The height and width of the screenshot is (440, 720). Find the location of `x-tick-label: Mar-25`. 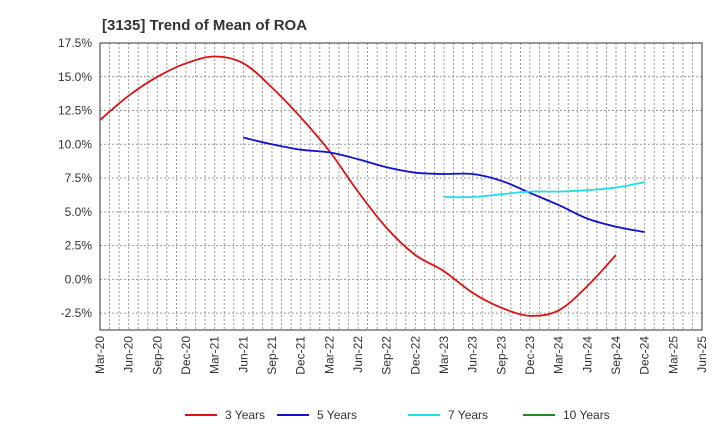

x-tick-label: Mar-25 is located at coordinates (673, 355).